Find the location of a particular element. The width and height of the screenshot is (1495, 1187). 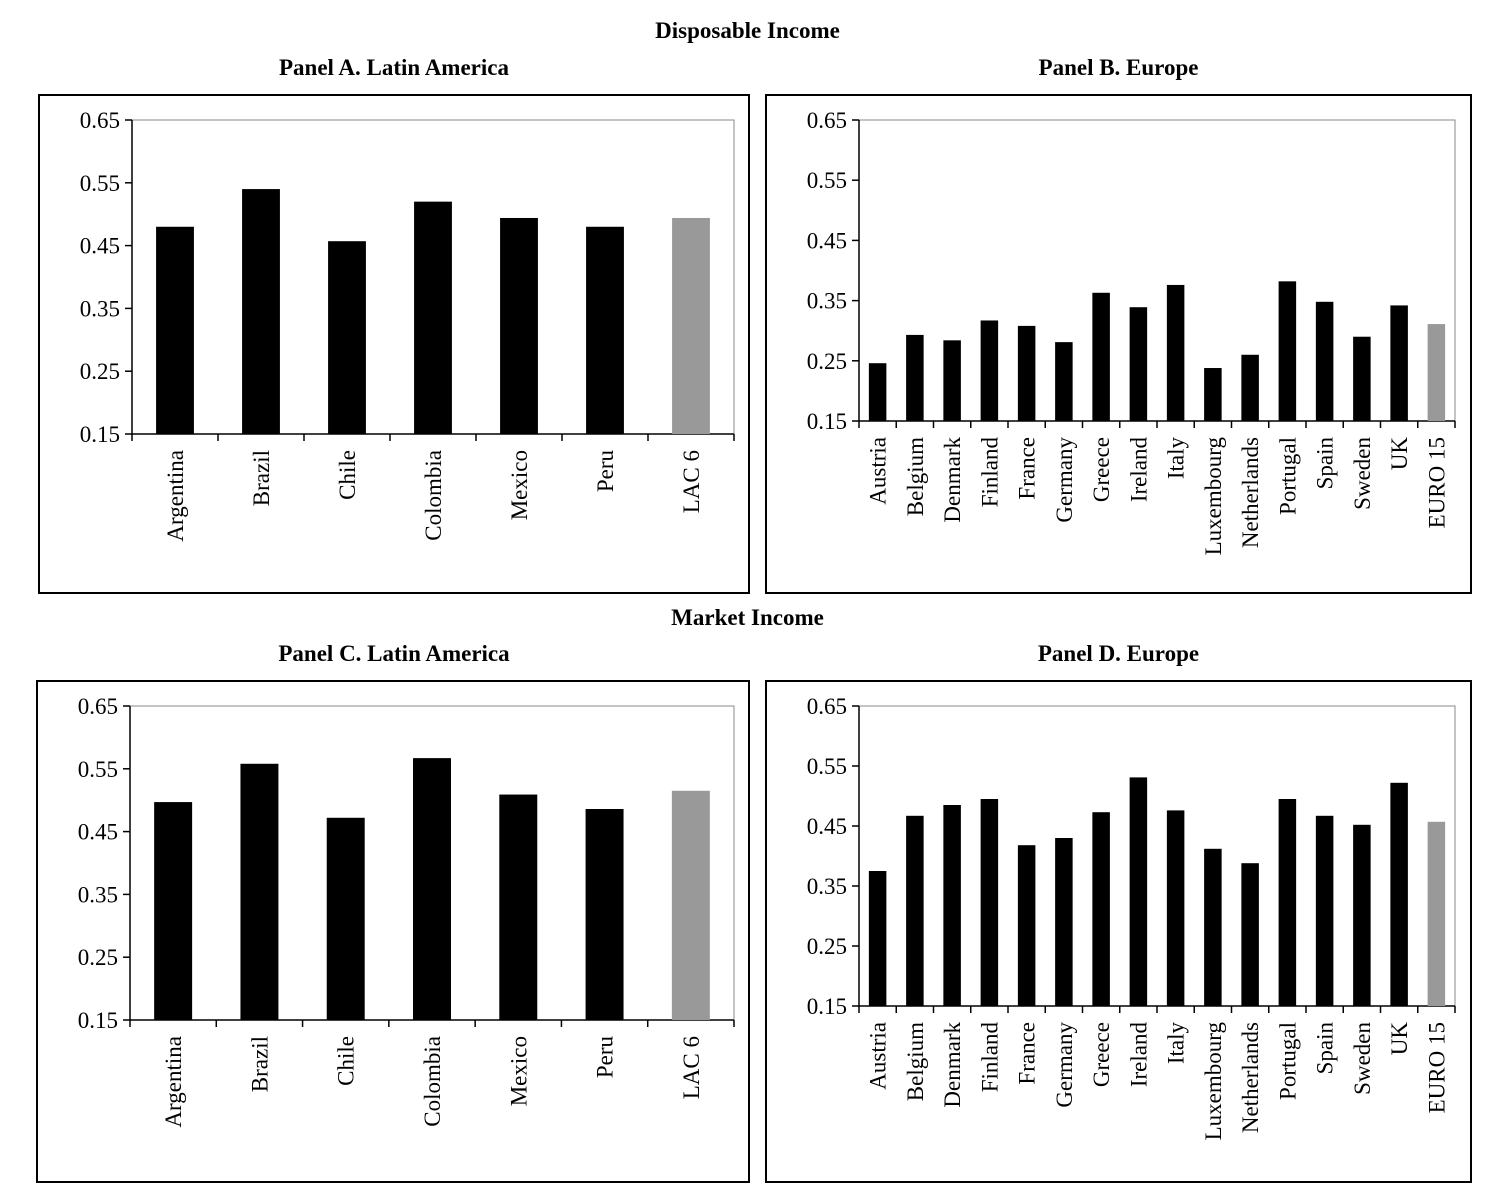

panel-b-title: Panel B. Europe is located at coordinates (1118, 67).